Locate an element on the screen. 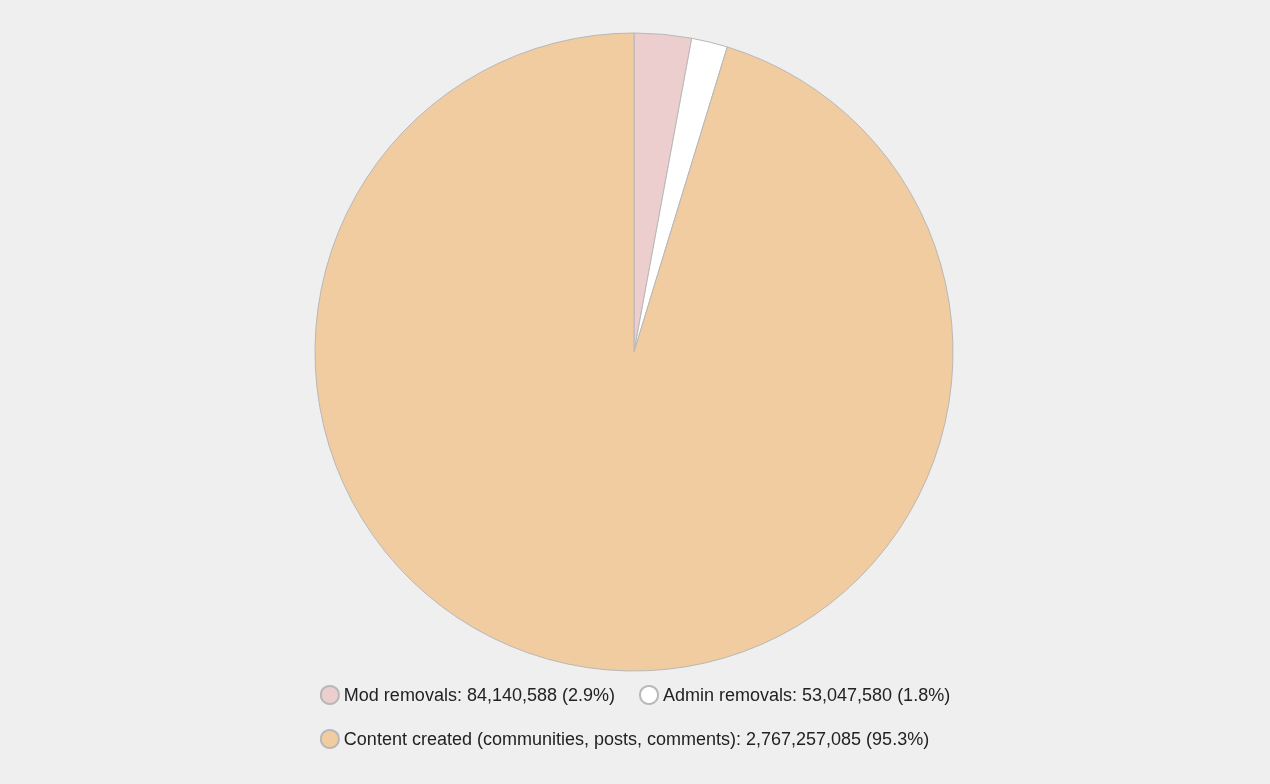 Image resolution: width=1270 pixels, height=784 pixels. legend-label: Admin removals: 53,047,580 (1.8%) is located at coordinates (807, 695).